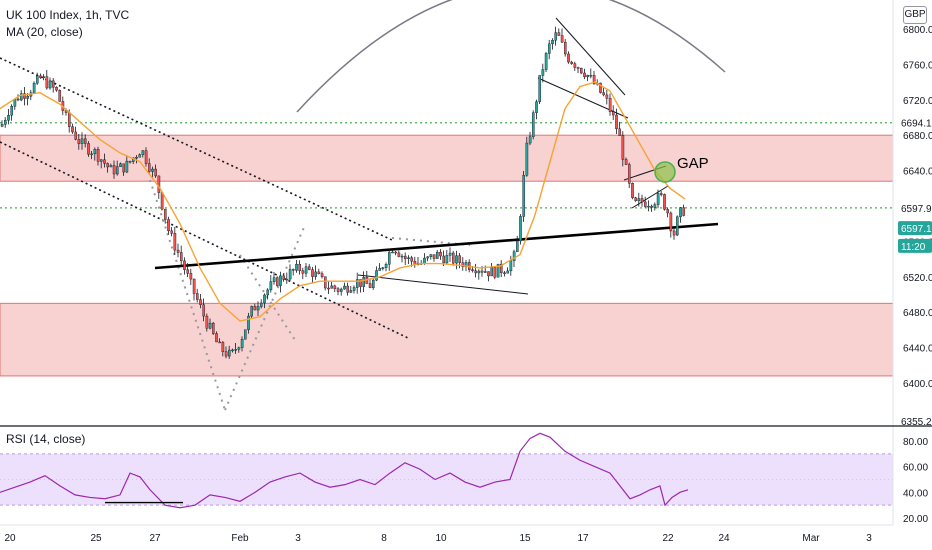 This screenshot has width=932, height=550. Describe the element at coordinates (46, 439) in the screenshot. I see `rsi-legend: RSI (14, close)` at that location.